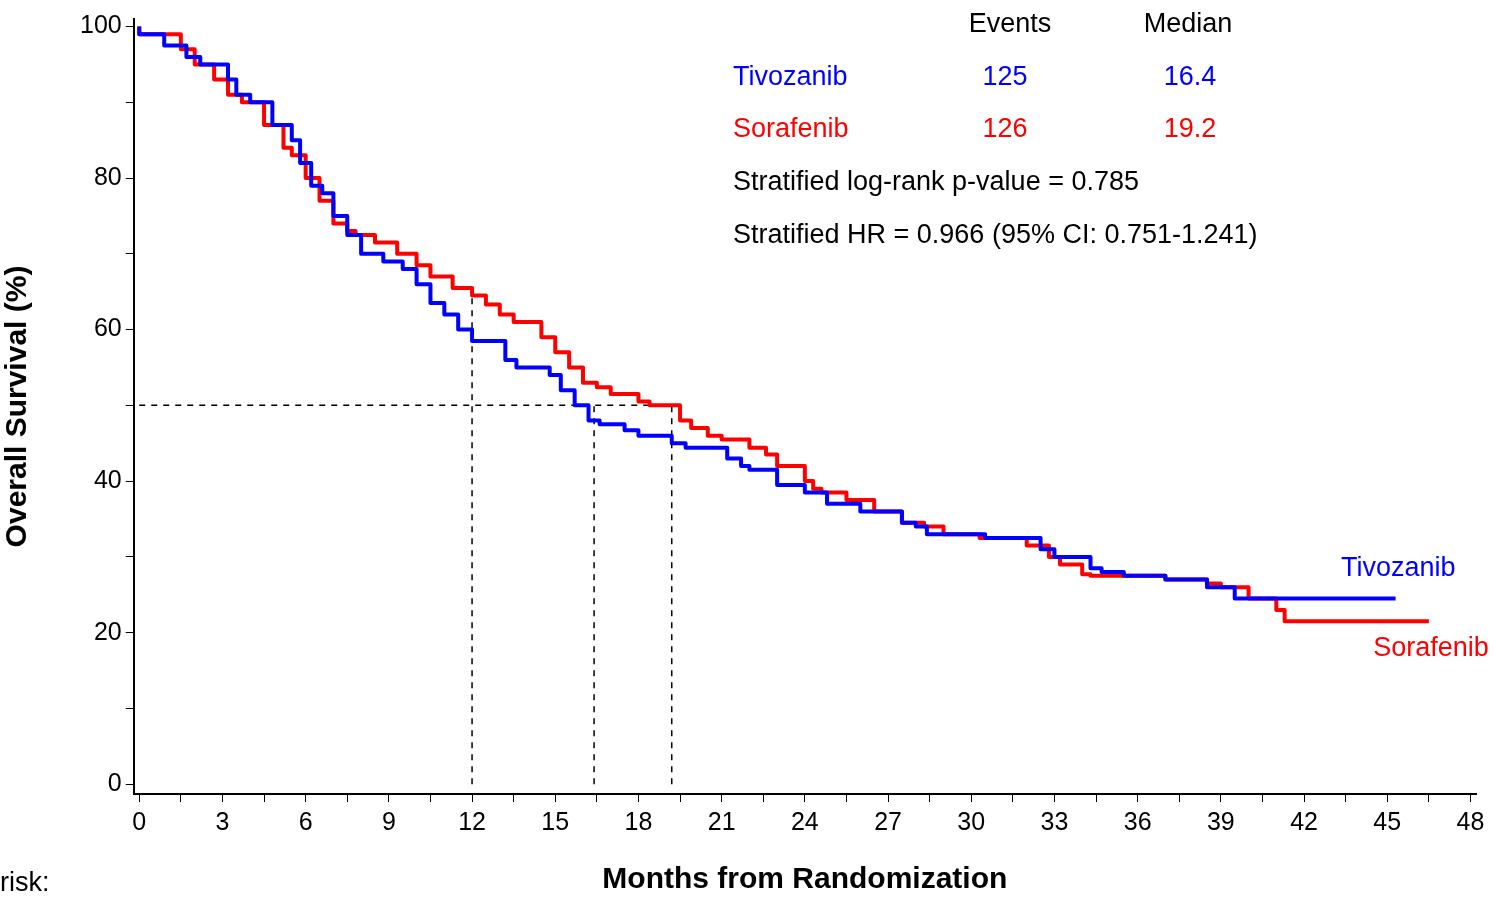  I want to click on y-tick-label: 40, so click(107, 479).